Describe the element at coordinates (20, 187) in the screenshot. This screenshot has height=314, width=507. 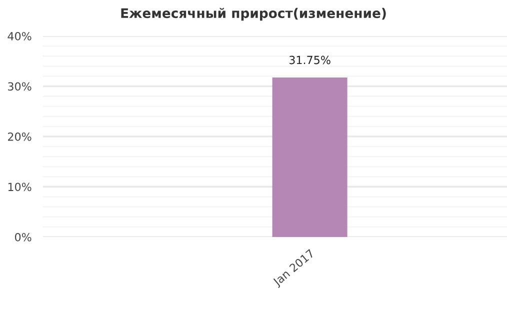
I see `y-tick-label: 10%` at that location.